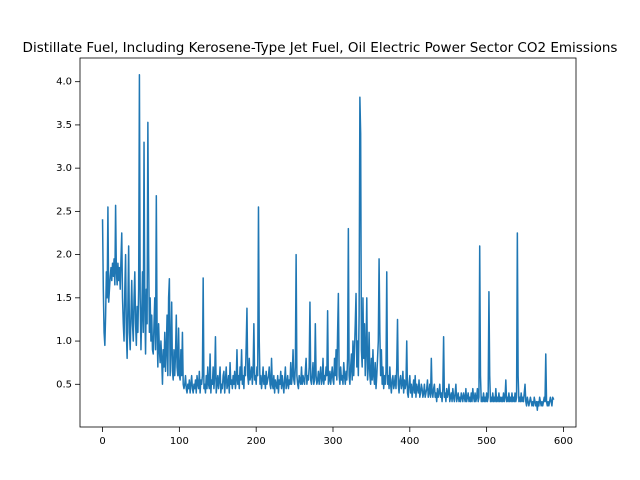 Image resolution: width=640 pixels, height=480 pixels. What do you see at coordinates (256, 441) in the screenshot?
I see `x-tick-label: 200` at bounding box center [256, 441].